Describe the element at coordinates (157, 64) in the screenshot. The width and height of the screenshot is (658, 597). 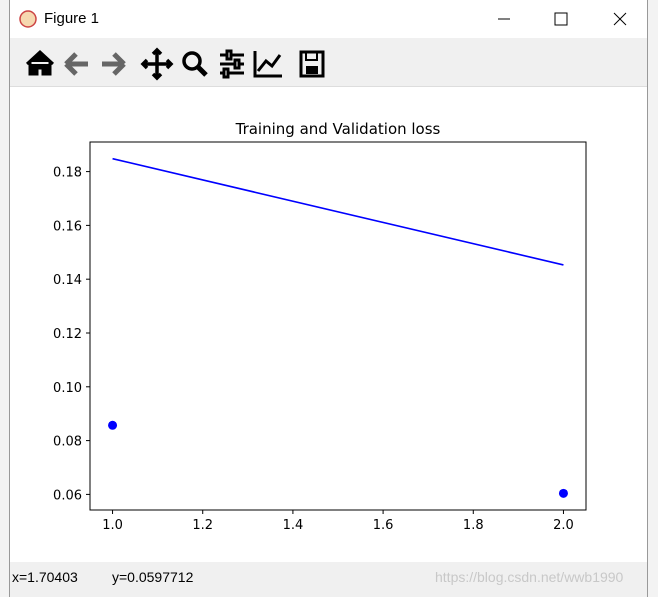
I see `pan-button` at that location.